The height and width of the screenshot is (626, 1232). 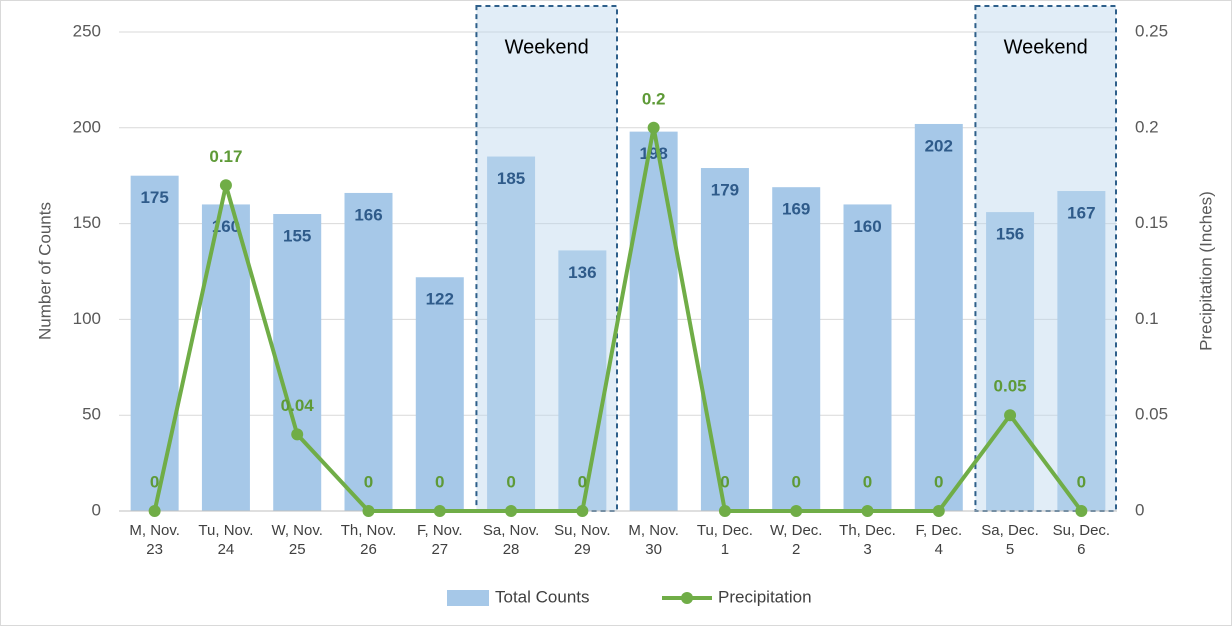 What do you see at coordinates (867, 549) in the screenshot?
I see `x-tick-label: 3` at bounding box center [867, 549].